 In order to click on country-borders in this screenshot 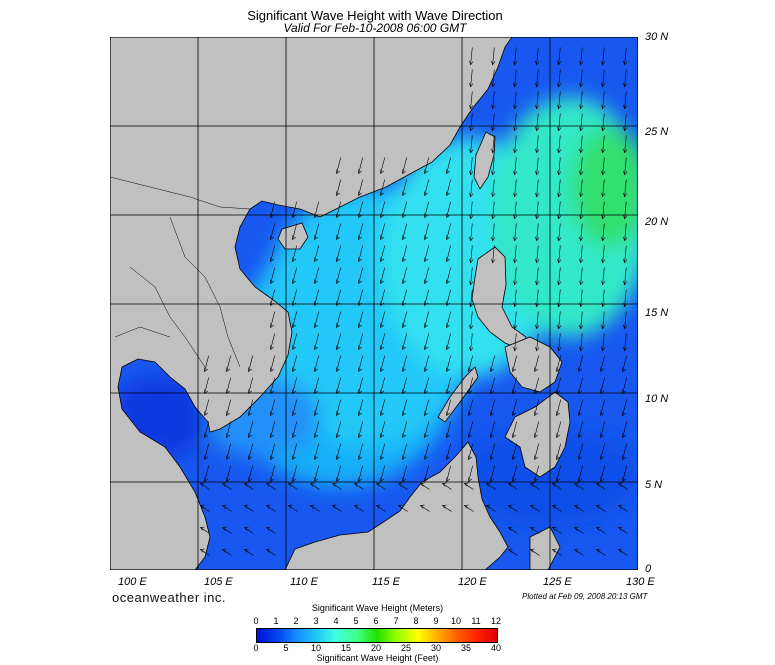, I will do `click(180, 272)`.